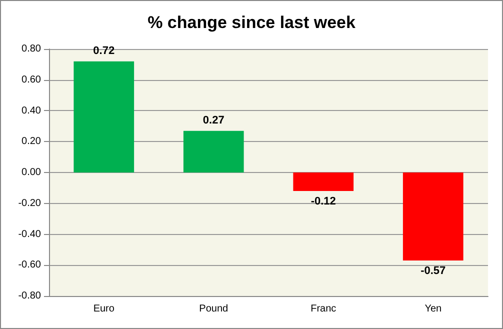 This screenshot has height=329, width=503. I want to click on data-label: -0.12, so click(323, 202).